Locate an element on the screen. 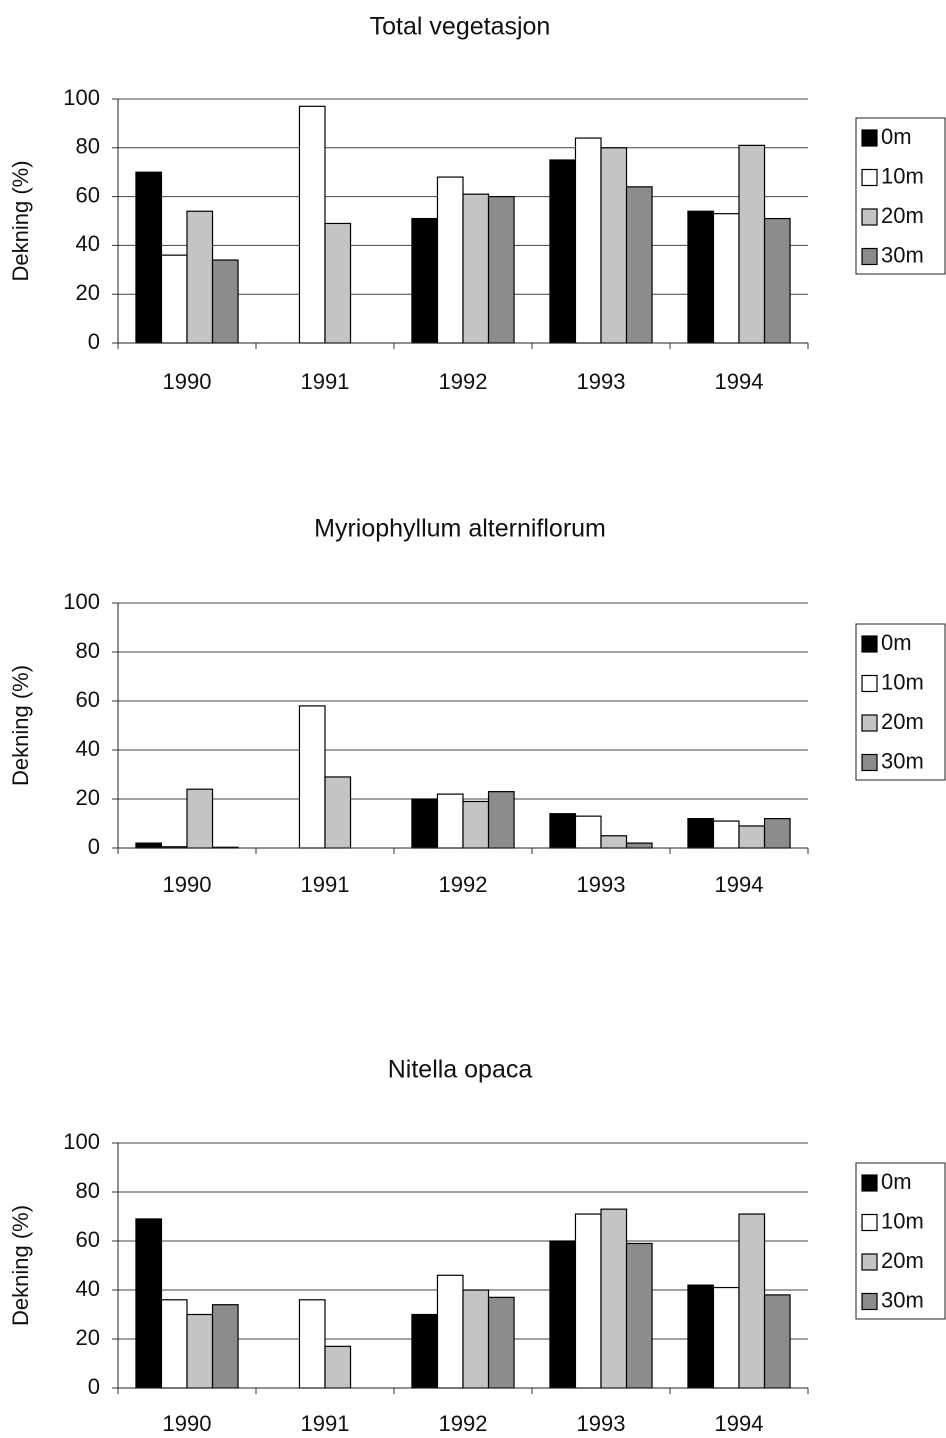  chart-title: Myriophyllum alterniflorum is located at coordinates (460, 529).